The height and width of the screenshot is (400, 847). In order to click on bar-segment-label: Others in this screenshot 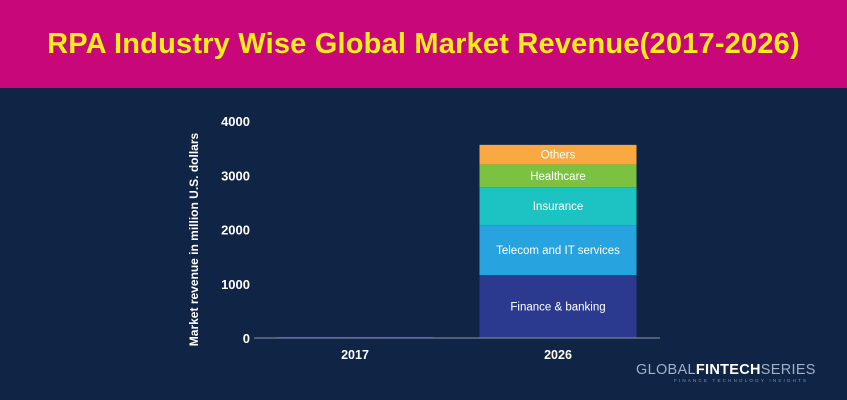, I will do `click(558, 156)`.